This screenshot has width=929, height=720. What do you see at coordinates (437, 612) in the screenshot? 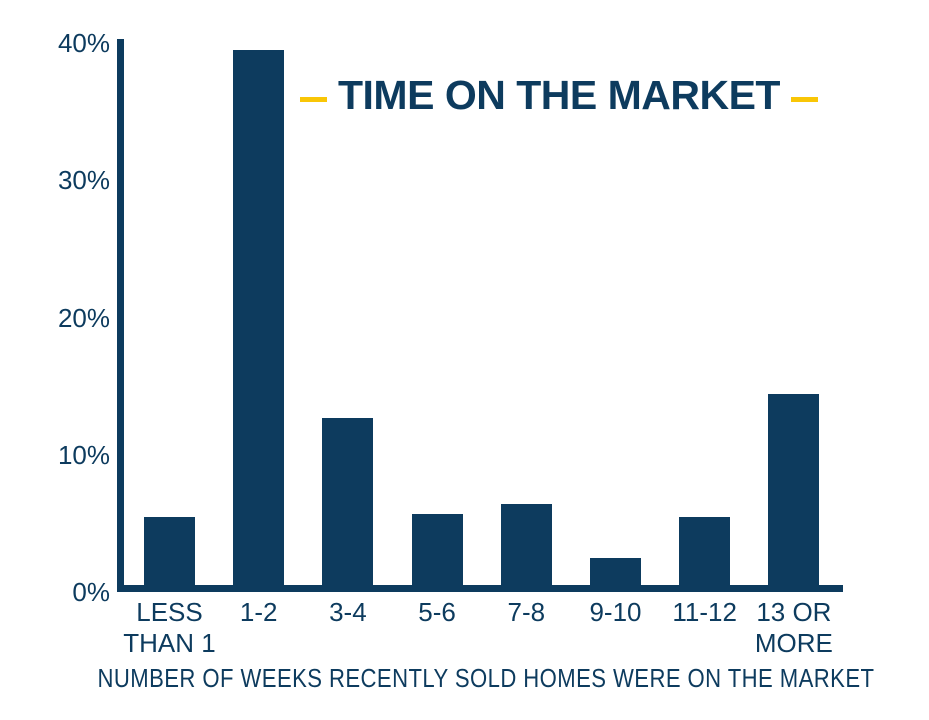
I see `x-tick-label: 5-6` at bounding box center [437, 612].